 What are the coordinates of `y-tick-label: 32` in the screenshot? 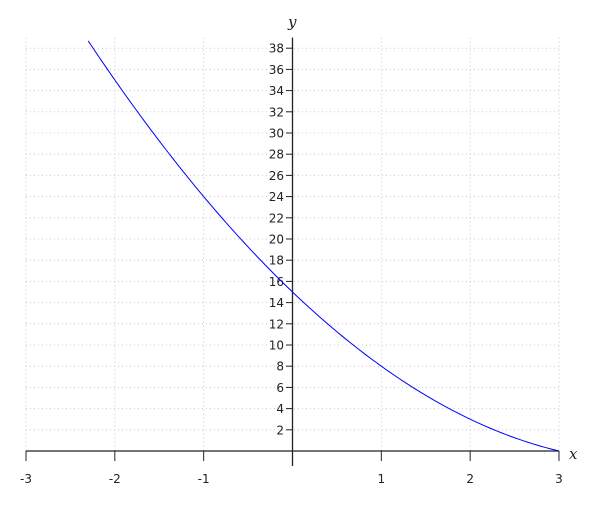 It's located at (276, 112).